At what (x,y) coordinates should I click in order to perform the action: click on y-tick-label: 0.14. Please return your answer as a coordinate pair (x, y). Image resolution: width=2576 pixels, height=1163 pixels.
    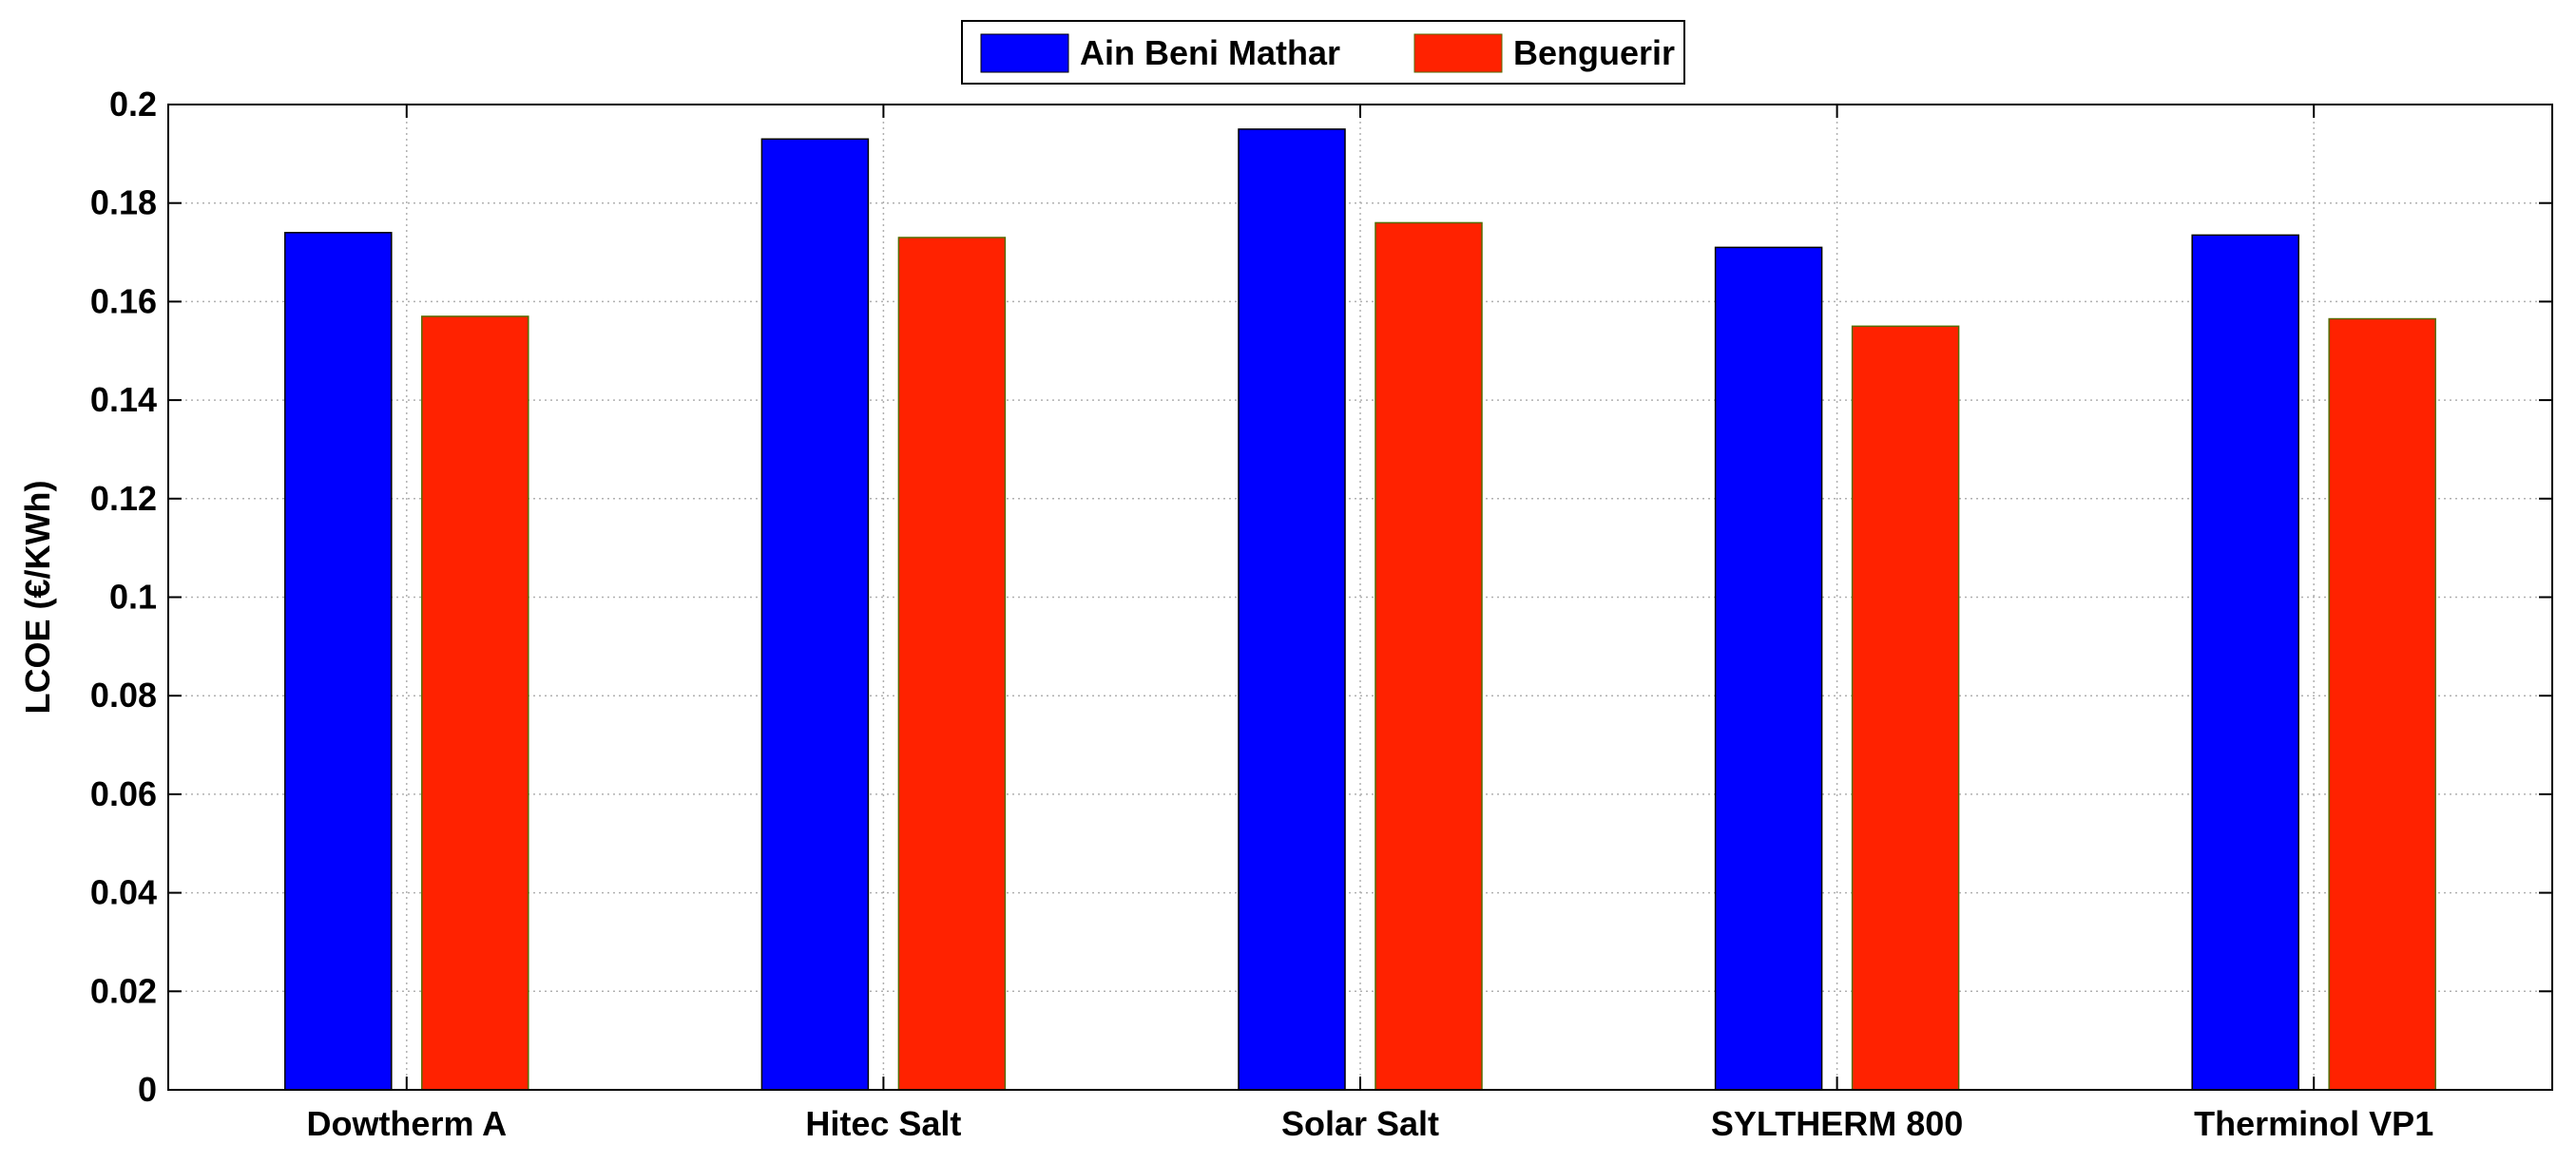
    Looking at the image, I should click on (123, 399).